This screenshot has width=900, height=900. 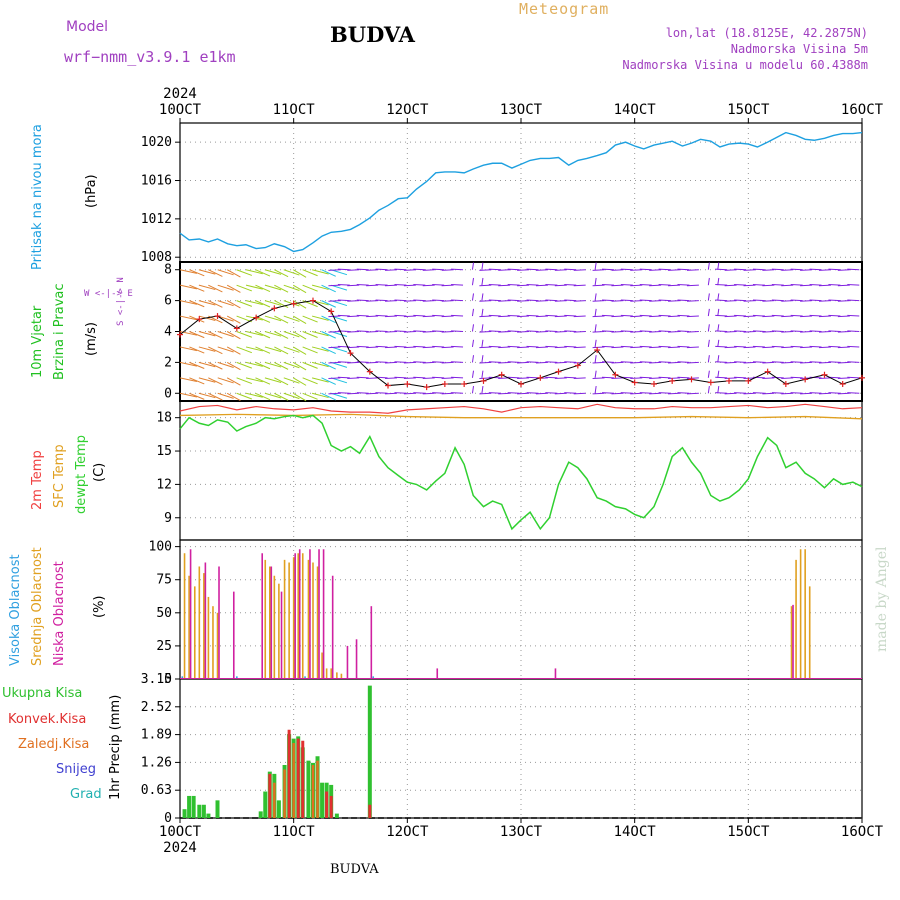 What do you see at coordinates (748, 832) in the screenshot?
I see `x-tick-label-bottom: 15OCT` at bounding box center [748, 832].